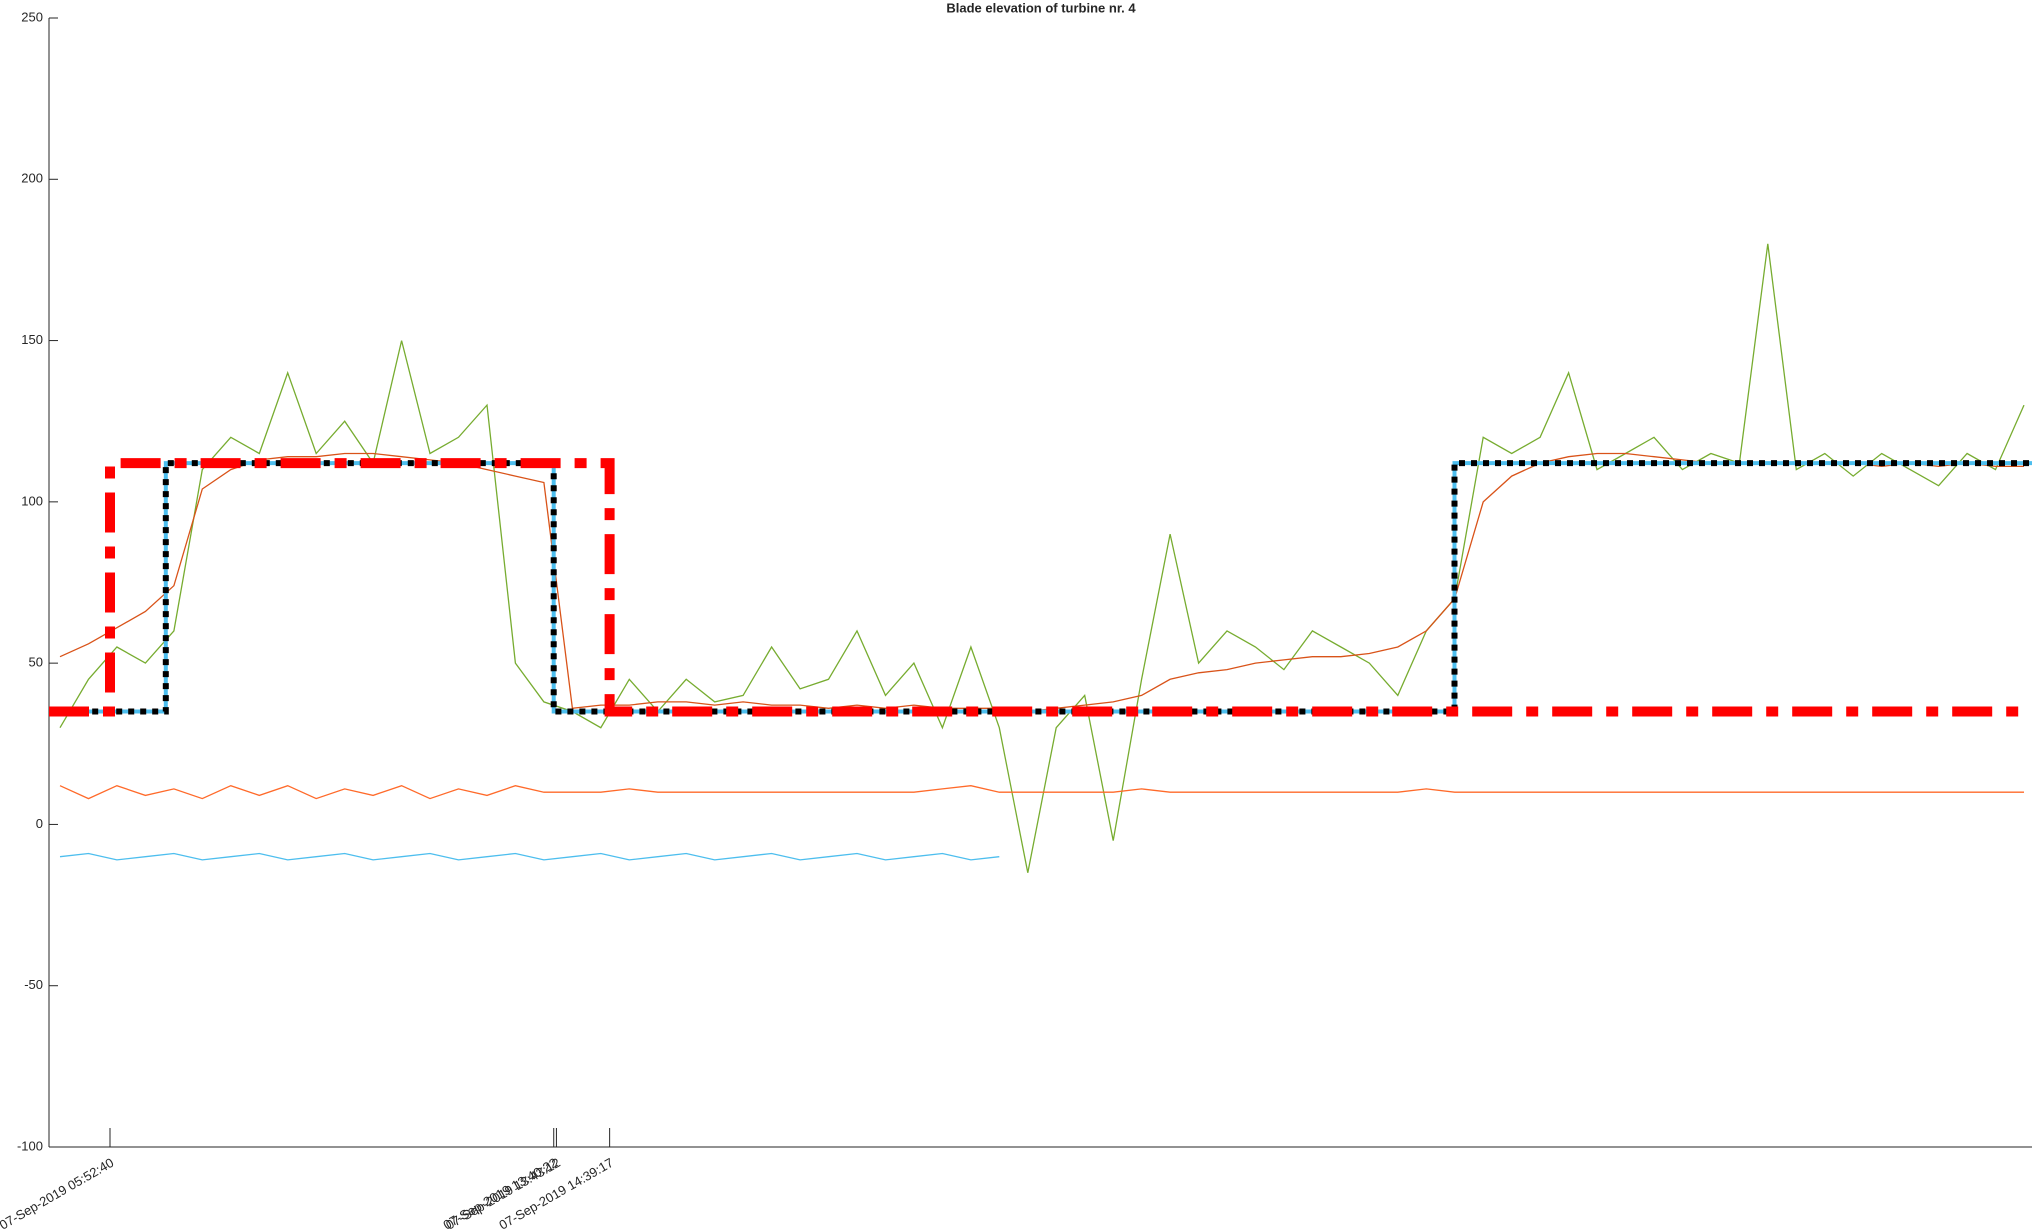 The width and height of the screenshot is (2035, 1231). What do you see at coordinates (36, 662) in the screenshot?
I see `y-tick-label: 50` at bounding box center [36, 662].